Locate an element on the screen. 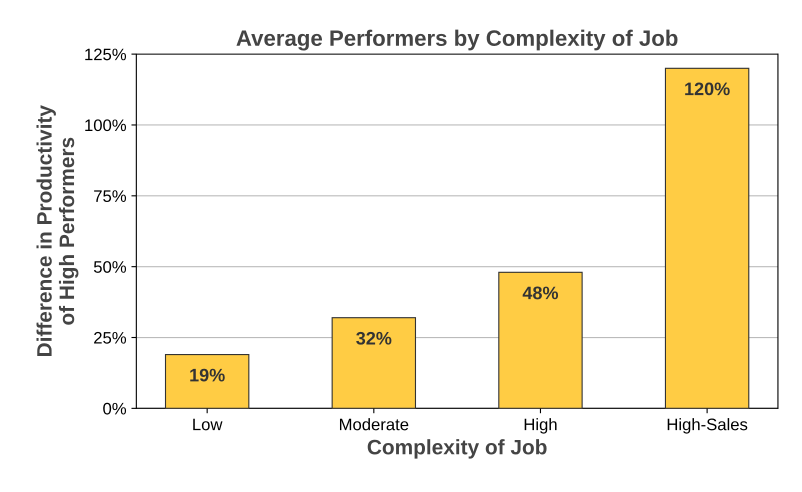 This screenshot has width=802, height=492. y-tick-label: 75% is located at coordinates (110, 196).